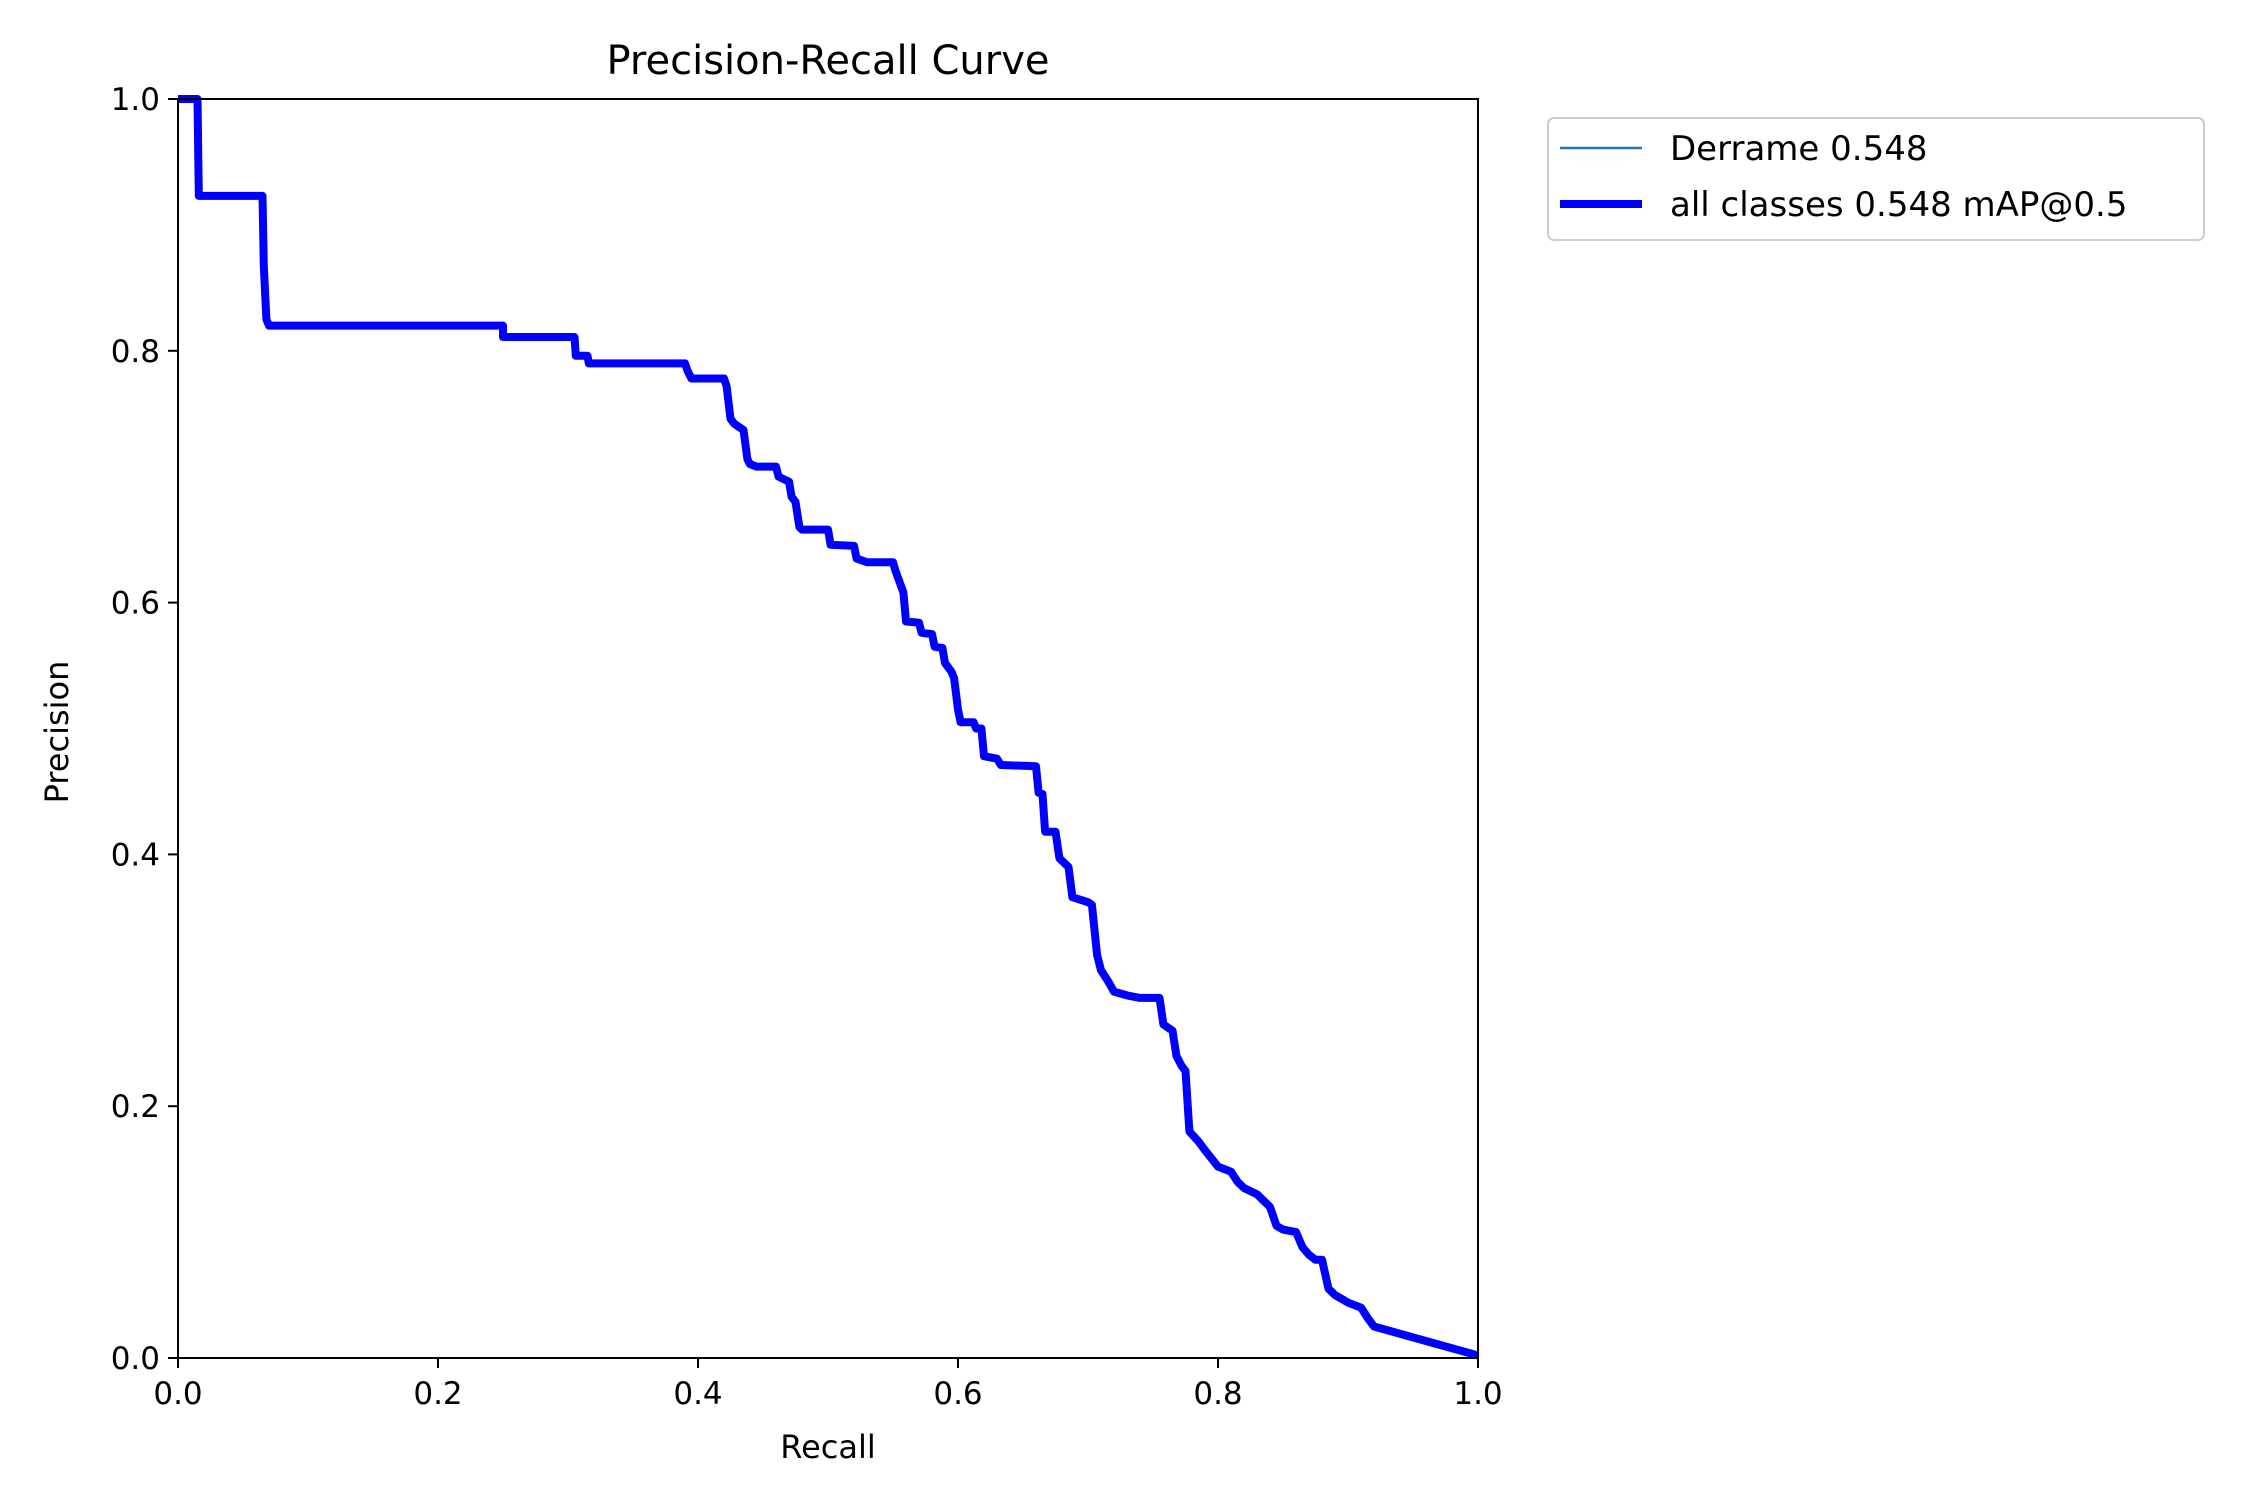 The width and height of the screenshot is (2250, 1500). Describe the element at coordinates (135, 604) in the screenshot. I see `y-tick-label: 0.6` at that location.